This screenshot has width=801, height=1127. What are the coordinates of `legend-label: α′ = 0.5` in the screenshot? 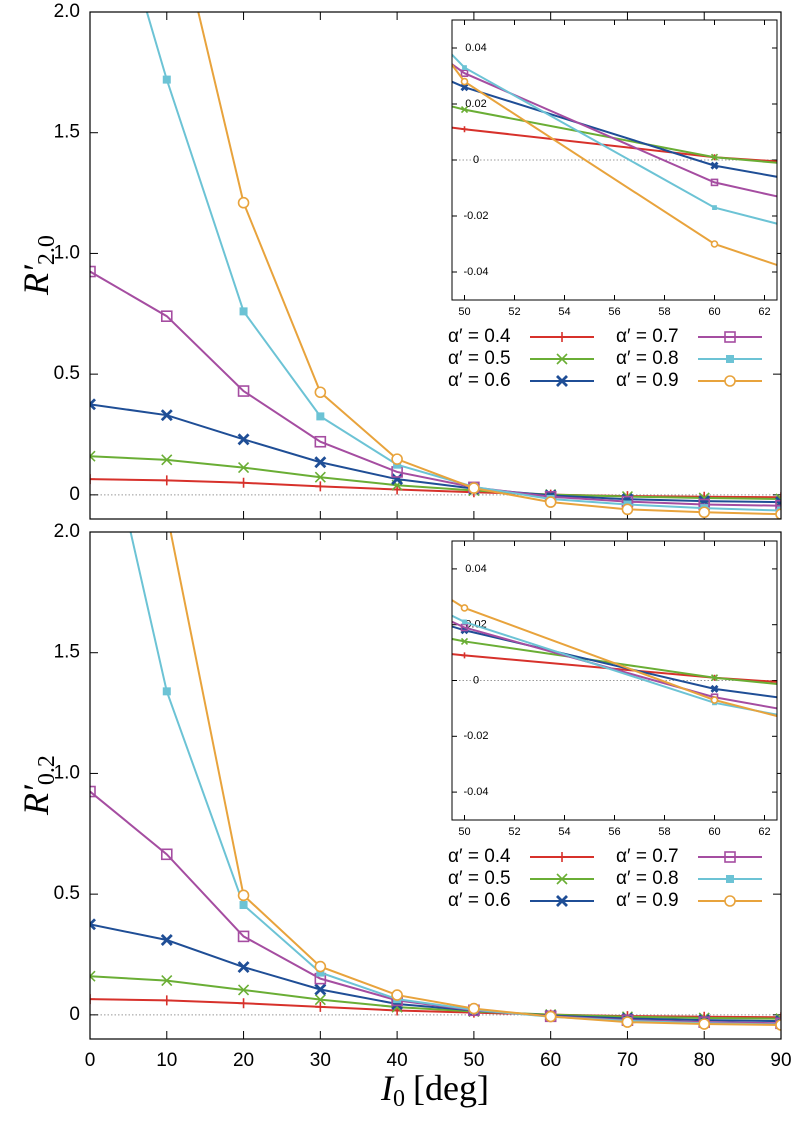 It's located at (479, 878).